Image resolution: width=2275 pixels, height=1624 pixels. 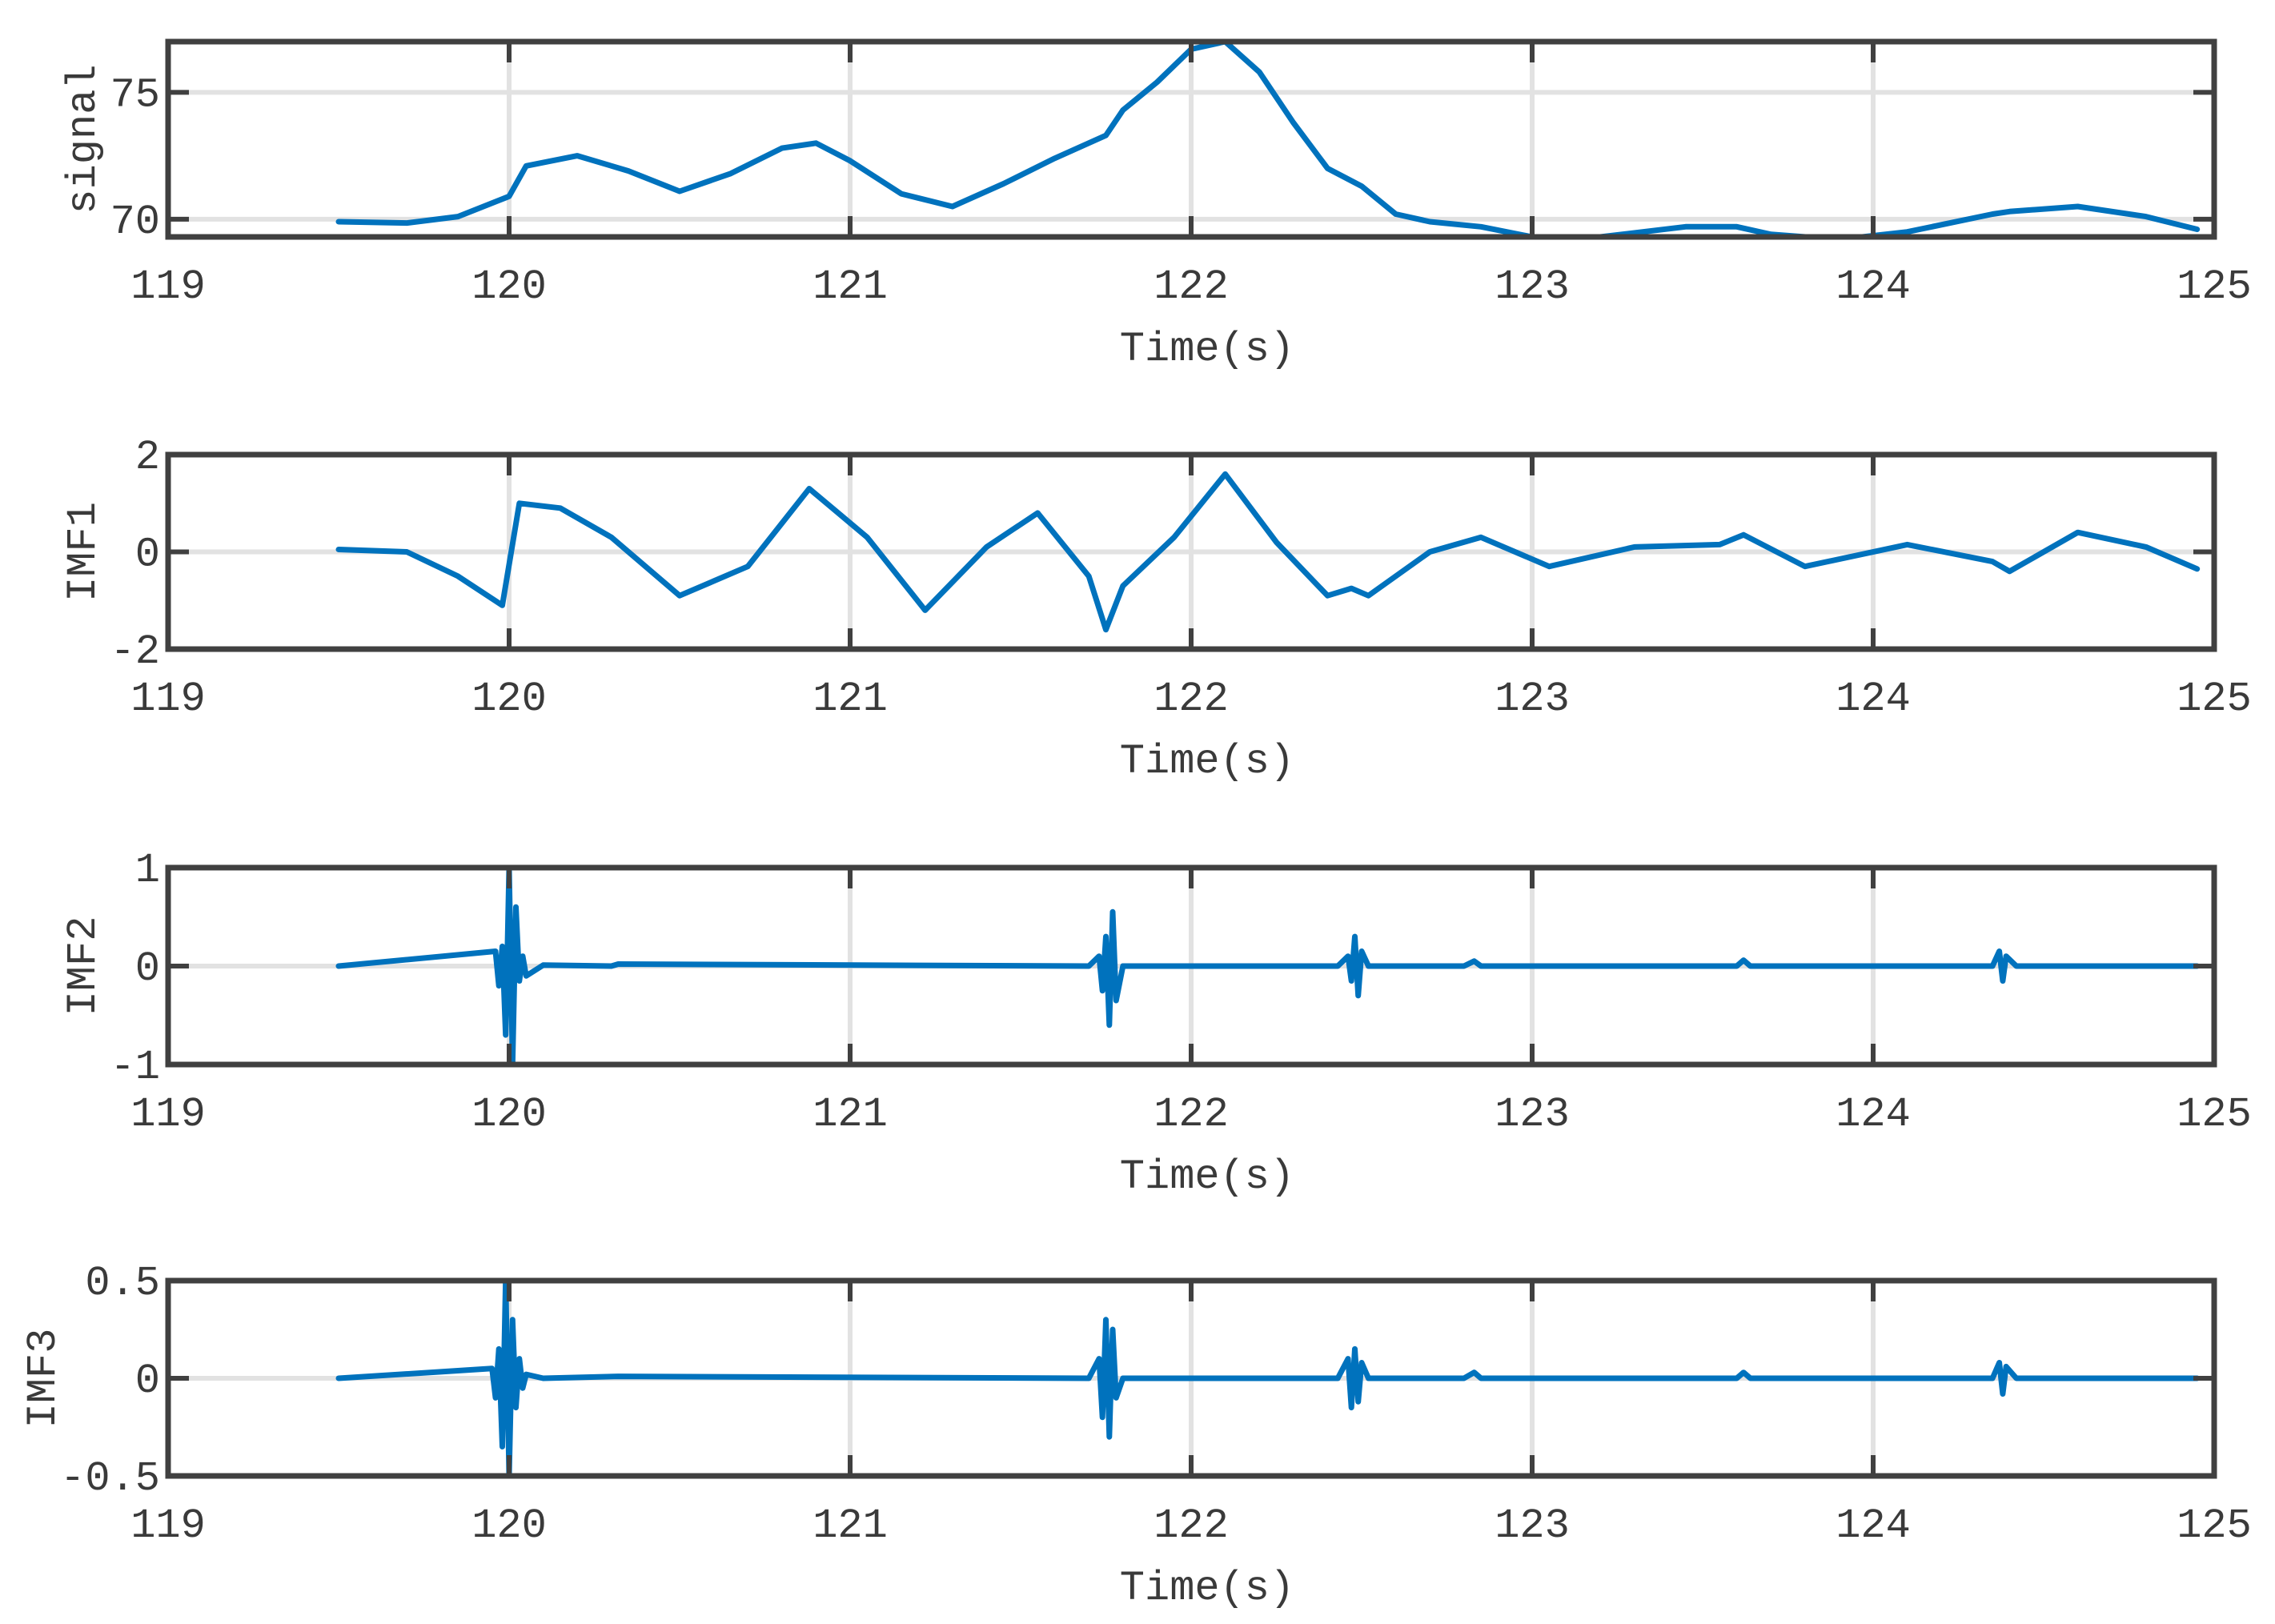 What do you see at coordinates (83, 552) in the screenshot?
I see `y-axis-label: IMF1` at bounding box center [83, 552].